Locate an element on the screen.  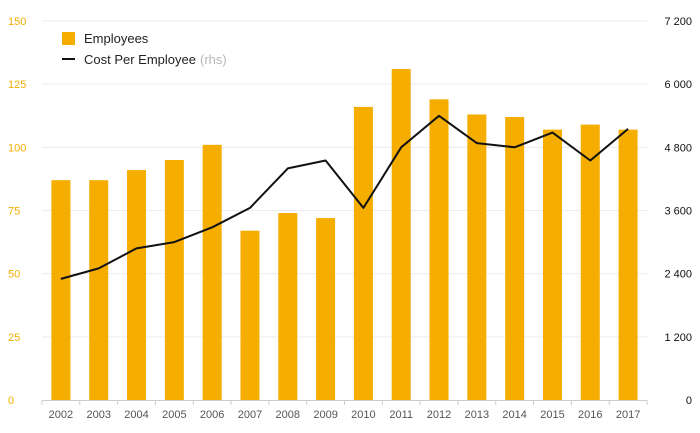
legend: Employees Cost Per Employee (rhs) is located at coordinates (144, 49).